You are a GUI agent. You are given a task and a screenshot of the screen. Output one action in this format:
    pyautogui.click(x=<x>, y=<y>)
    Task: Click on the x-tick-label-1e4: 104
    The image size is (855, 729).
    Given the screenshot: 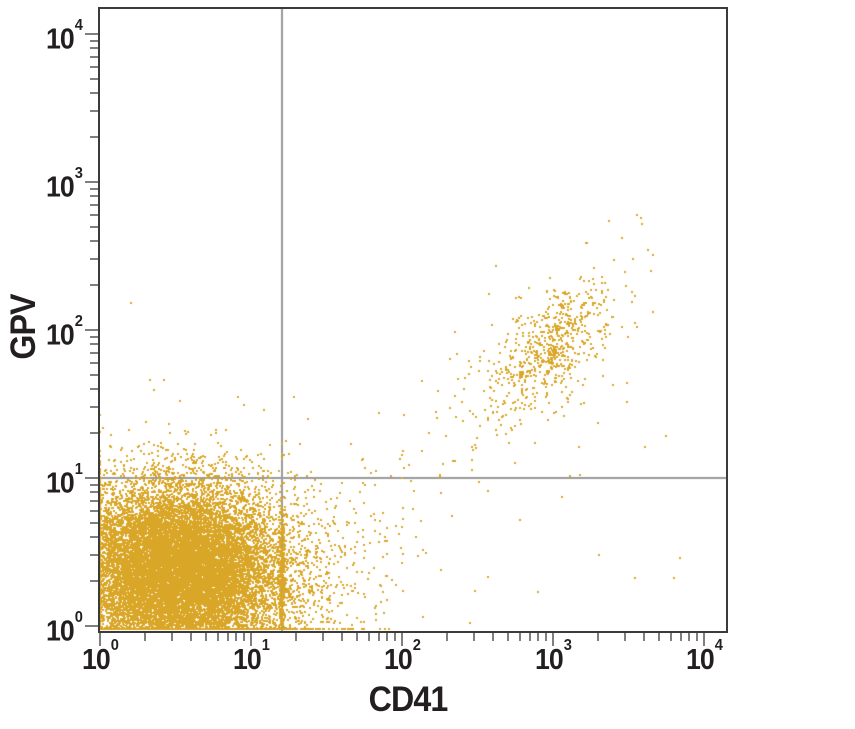 What is the action you would take?
    pyautogui.click(x=704, y=657)
    